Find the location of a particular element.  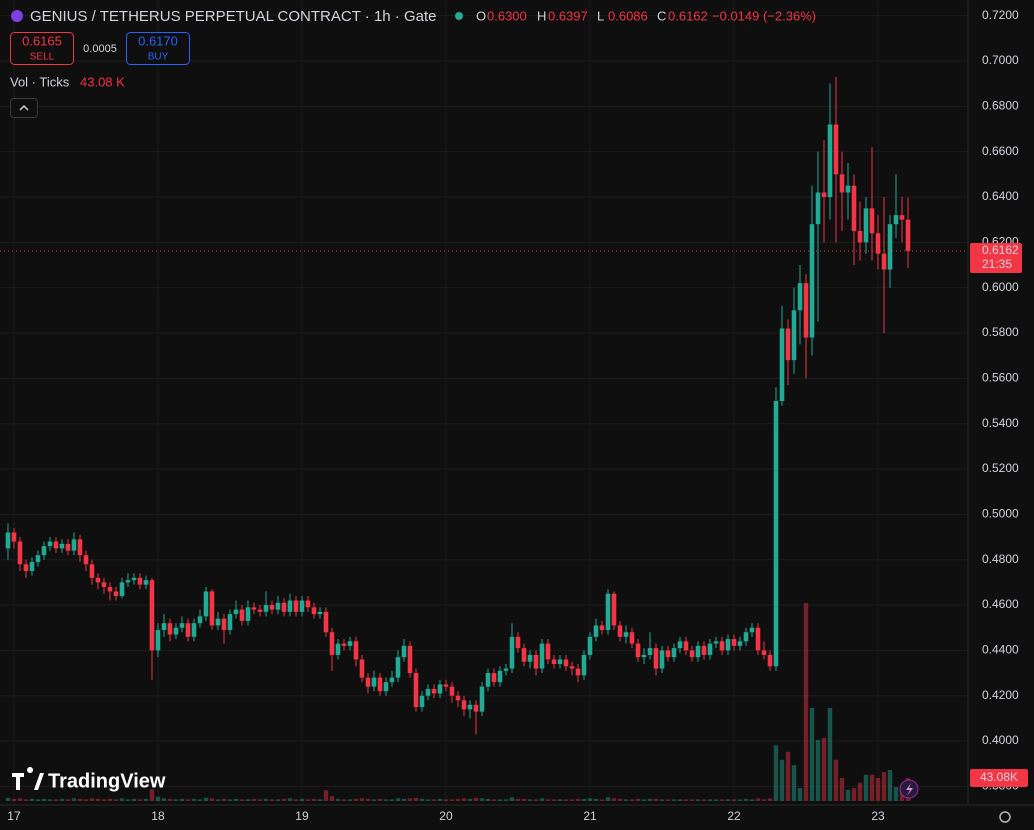

legend-value: 0.6162 is located at coordinates (688, 15).